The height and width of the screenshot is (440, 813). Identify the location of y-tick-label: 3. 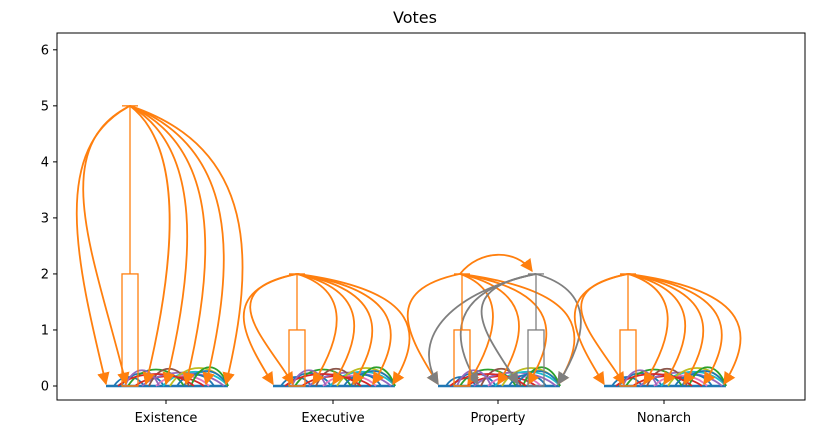
(45, 218).